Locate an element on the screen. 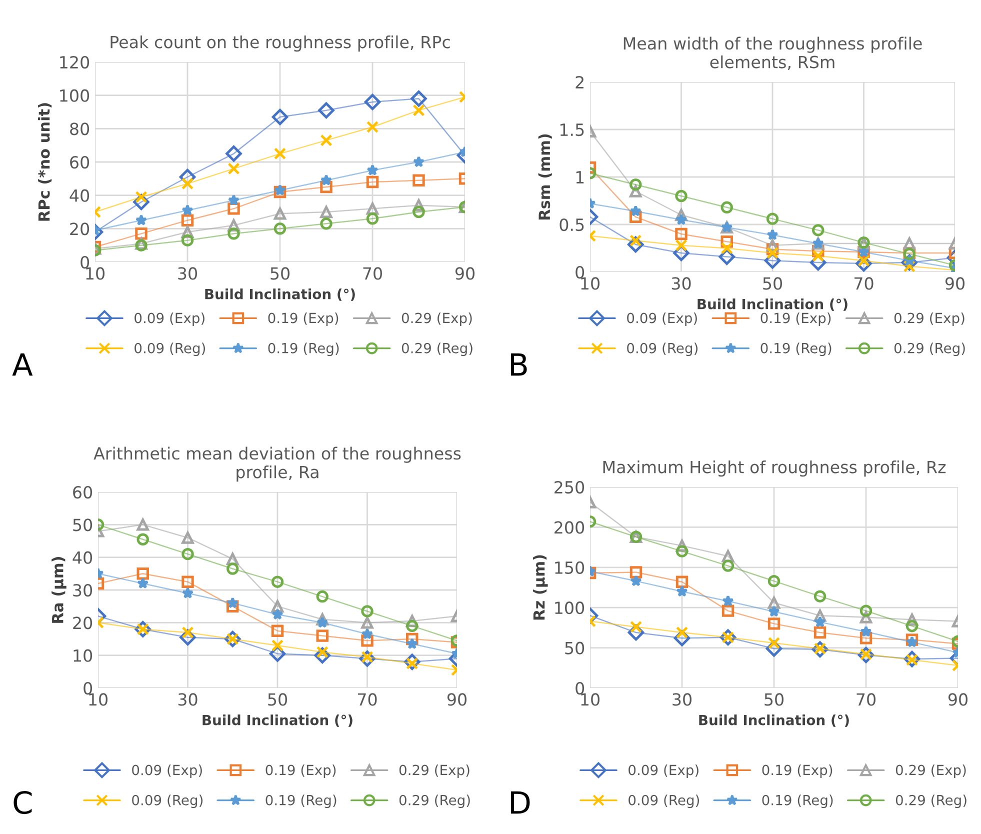 The width and height of the screenshot is (981, 834). y-tick-label: 1.5 is located at coordinates (572, 130).